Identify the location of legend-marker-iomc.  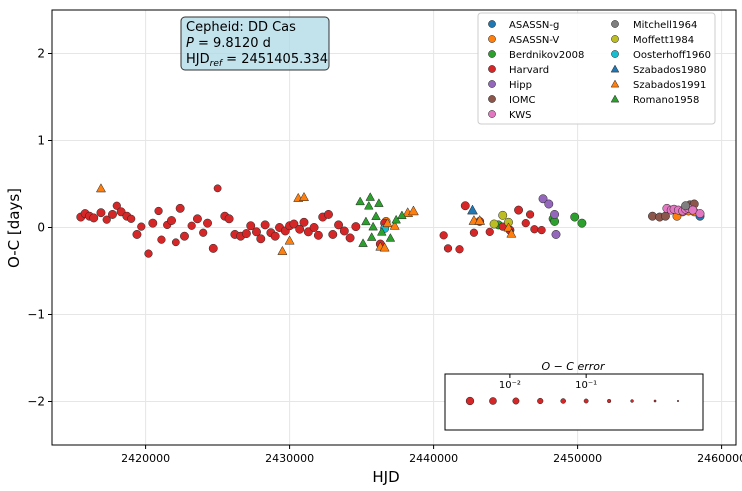
(492, 99).